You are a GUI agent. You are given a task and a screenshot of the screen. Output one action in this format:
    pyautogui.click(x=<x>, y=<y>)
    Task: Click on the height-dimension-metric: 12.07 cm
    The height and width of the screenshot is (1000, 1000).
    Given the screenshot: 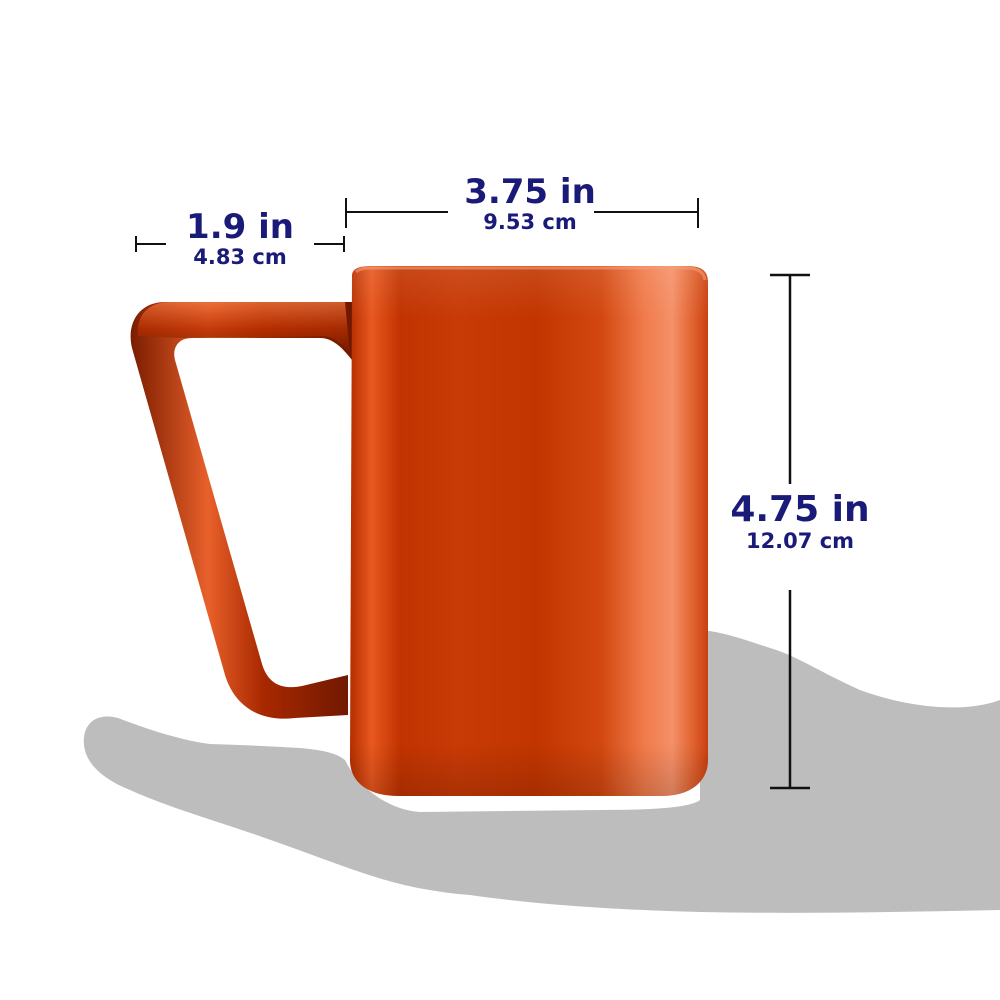 What is the action you would take?
    pyautogui.click(x=800, y=541)
    